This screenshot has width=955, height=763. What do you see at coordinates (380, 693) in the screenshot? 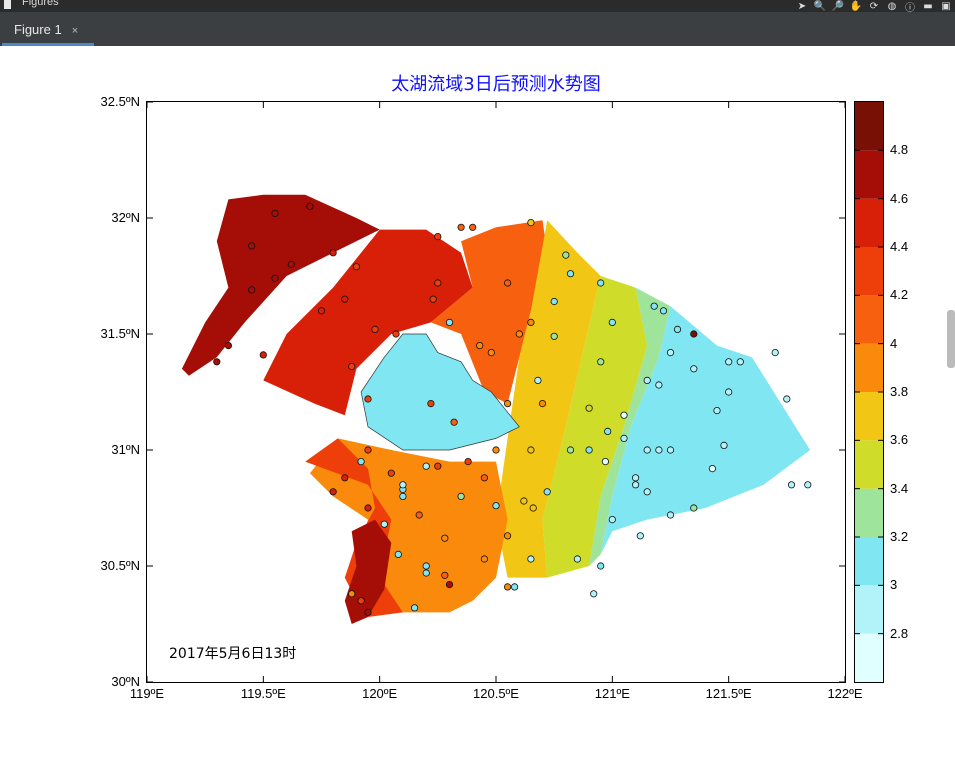
I see `x-tick-label: 120ºE` at bounding box center [380, 693].